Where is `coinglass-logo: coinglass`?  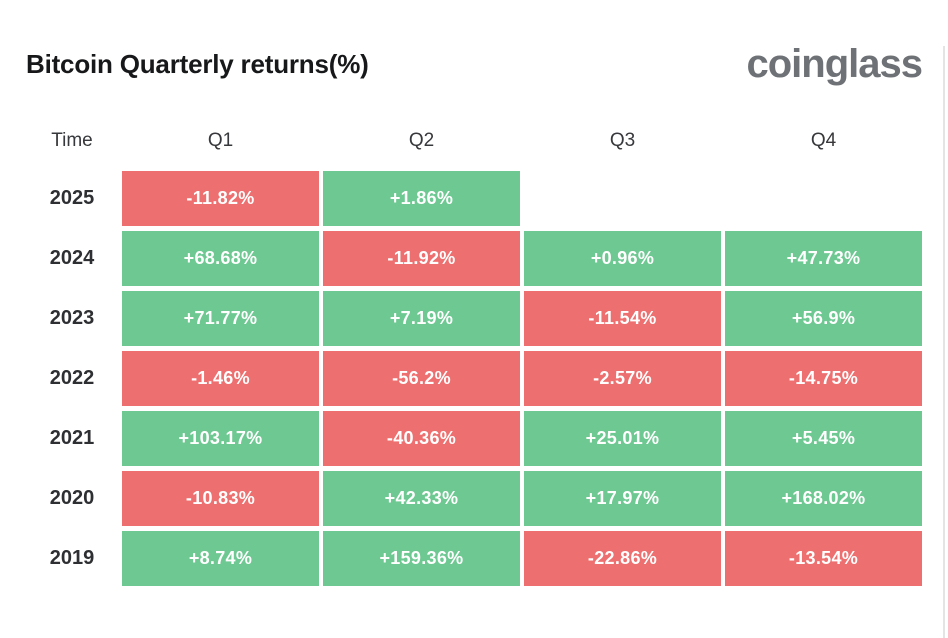
coinglass-logo: coinglass is located at coordinates (834, 64).